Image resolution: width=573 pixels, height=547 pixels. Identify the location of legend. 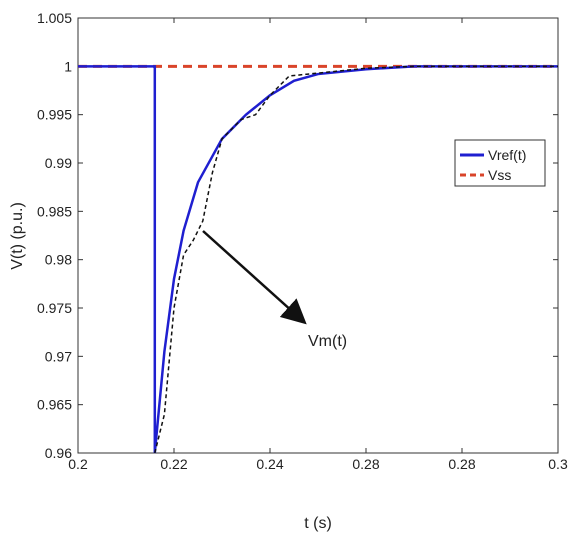
(500, 163).